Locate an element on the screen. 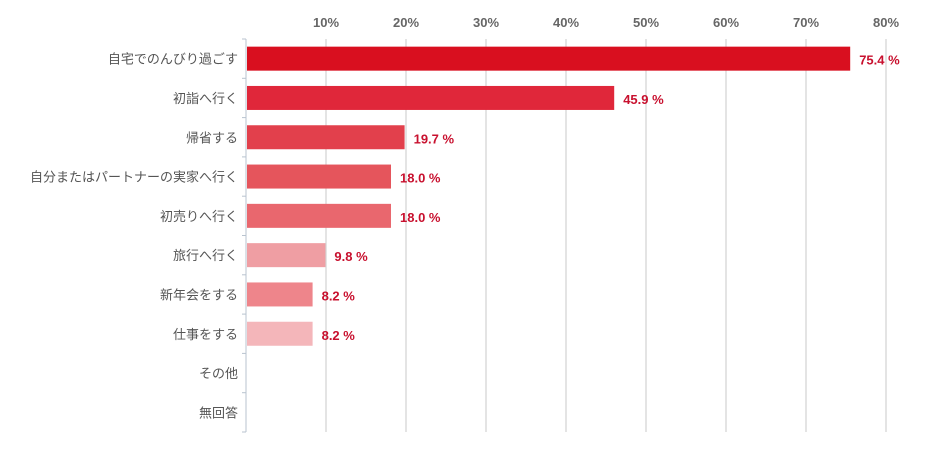  value-label: 75.4 % is located at coordinates (879, 60).